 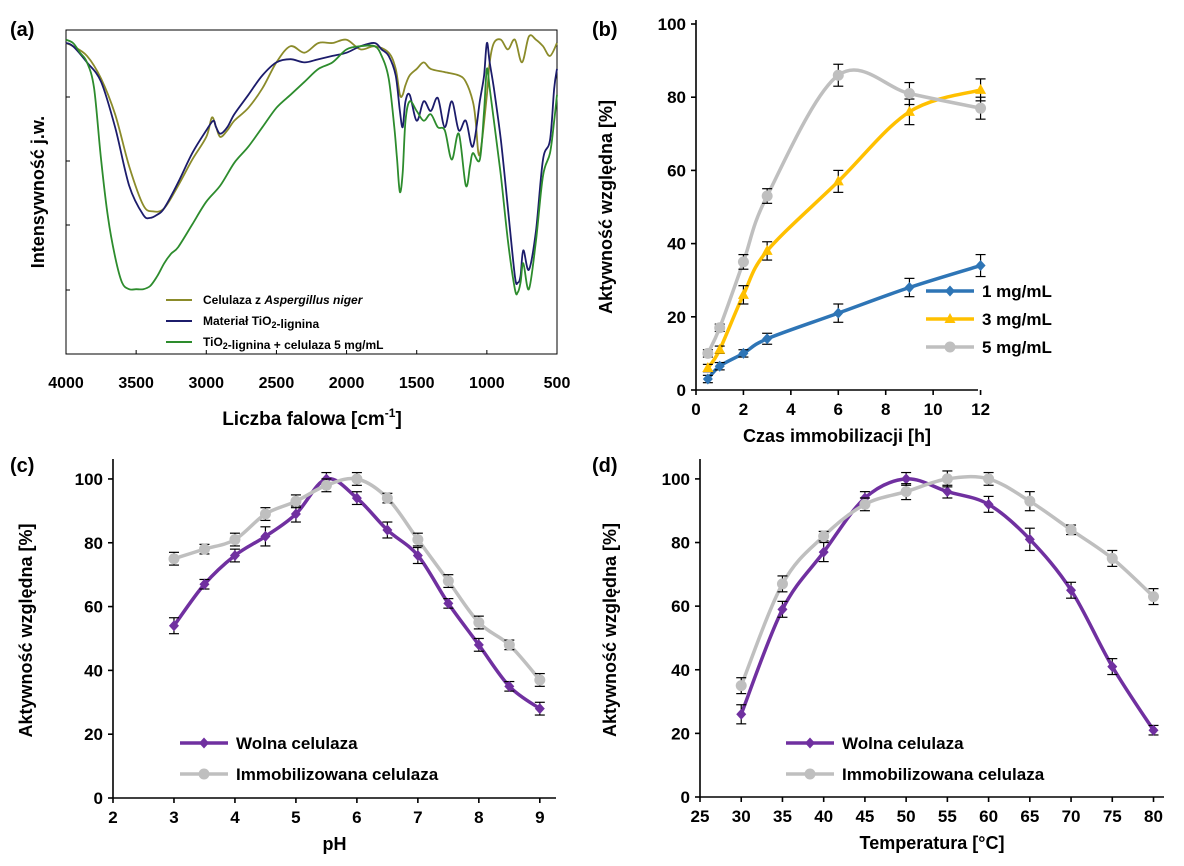 I want to click on x-tick-label: 70, so click(x=1071, y=816).